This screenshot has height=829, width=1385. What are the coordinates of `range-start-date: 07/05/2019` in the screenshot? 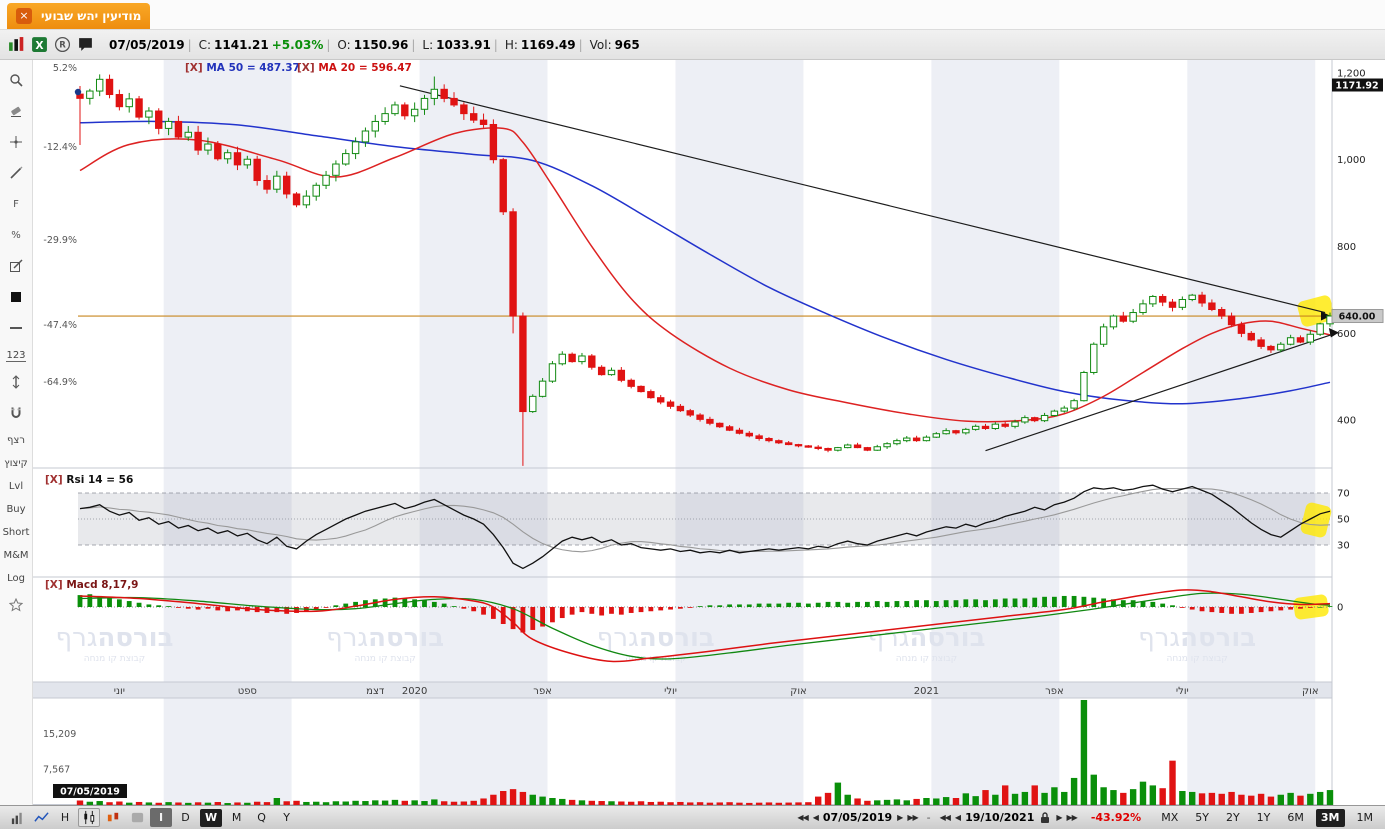 It's located at (857, 817).